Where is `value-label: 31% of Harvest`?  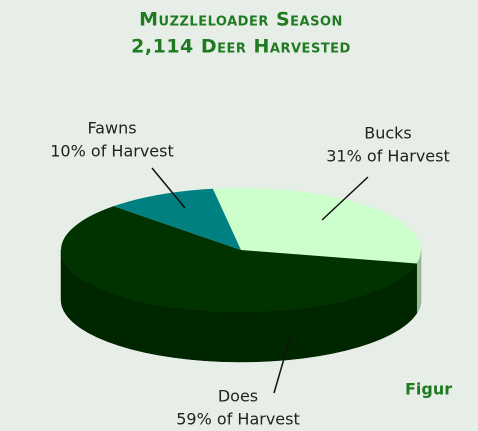 value-label: 31% of Harvest is located at coordinates (388, 156).